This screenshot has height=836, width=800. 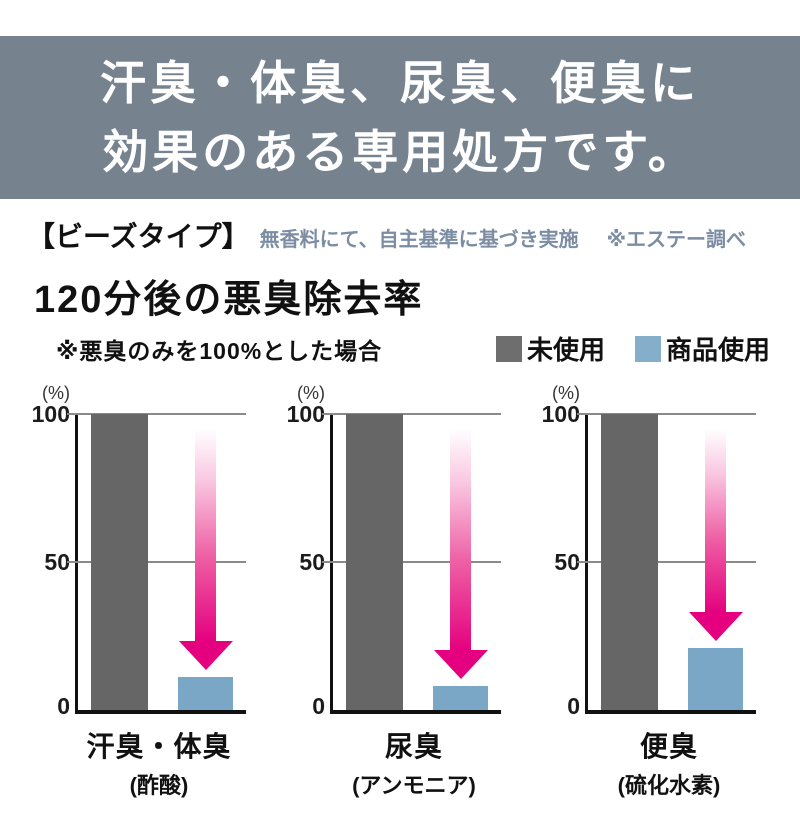 What do you see at coordinates (159, 785) in the screenshot?
I see `group-sublabel: (酢酸)` at bounding box center [159, 785].